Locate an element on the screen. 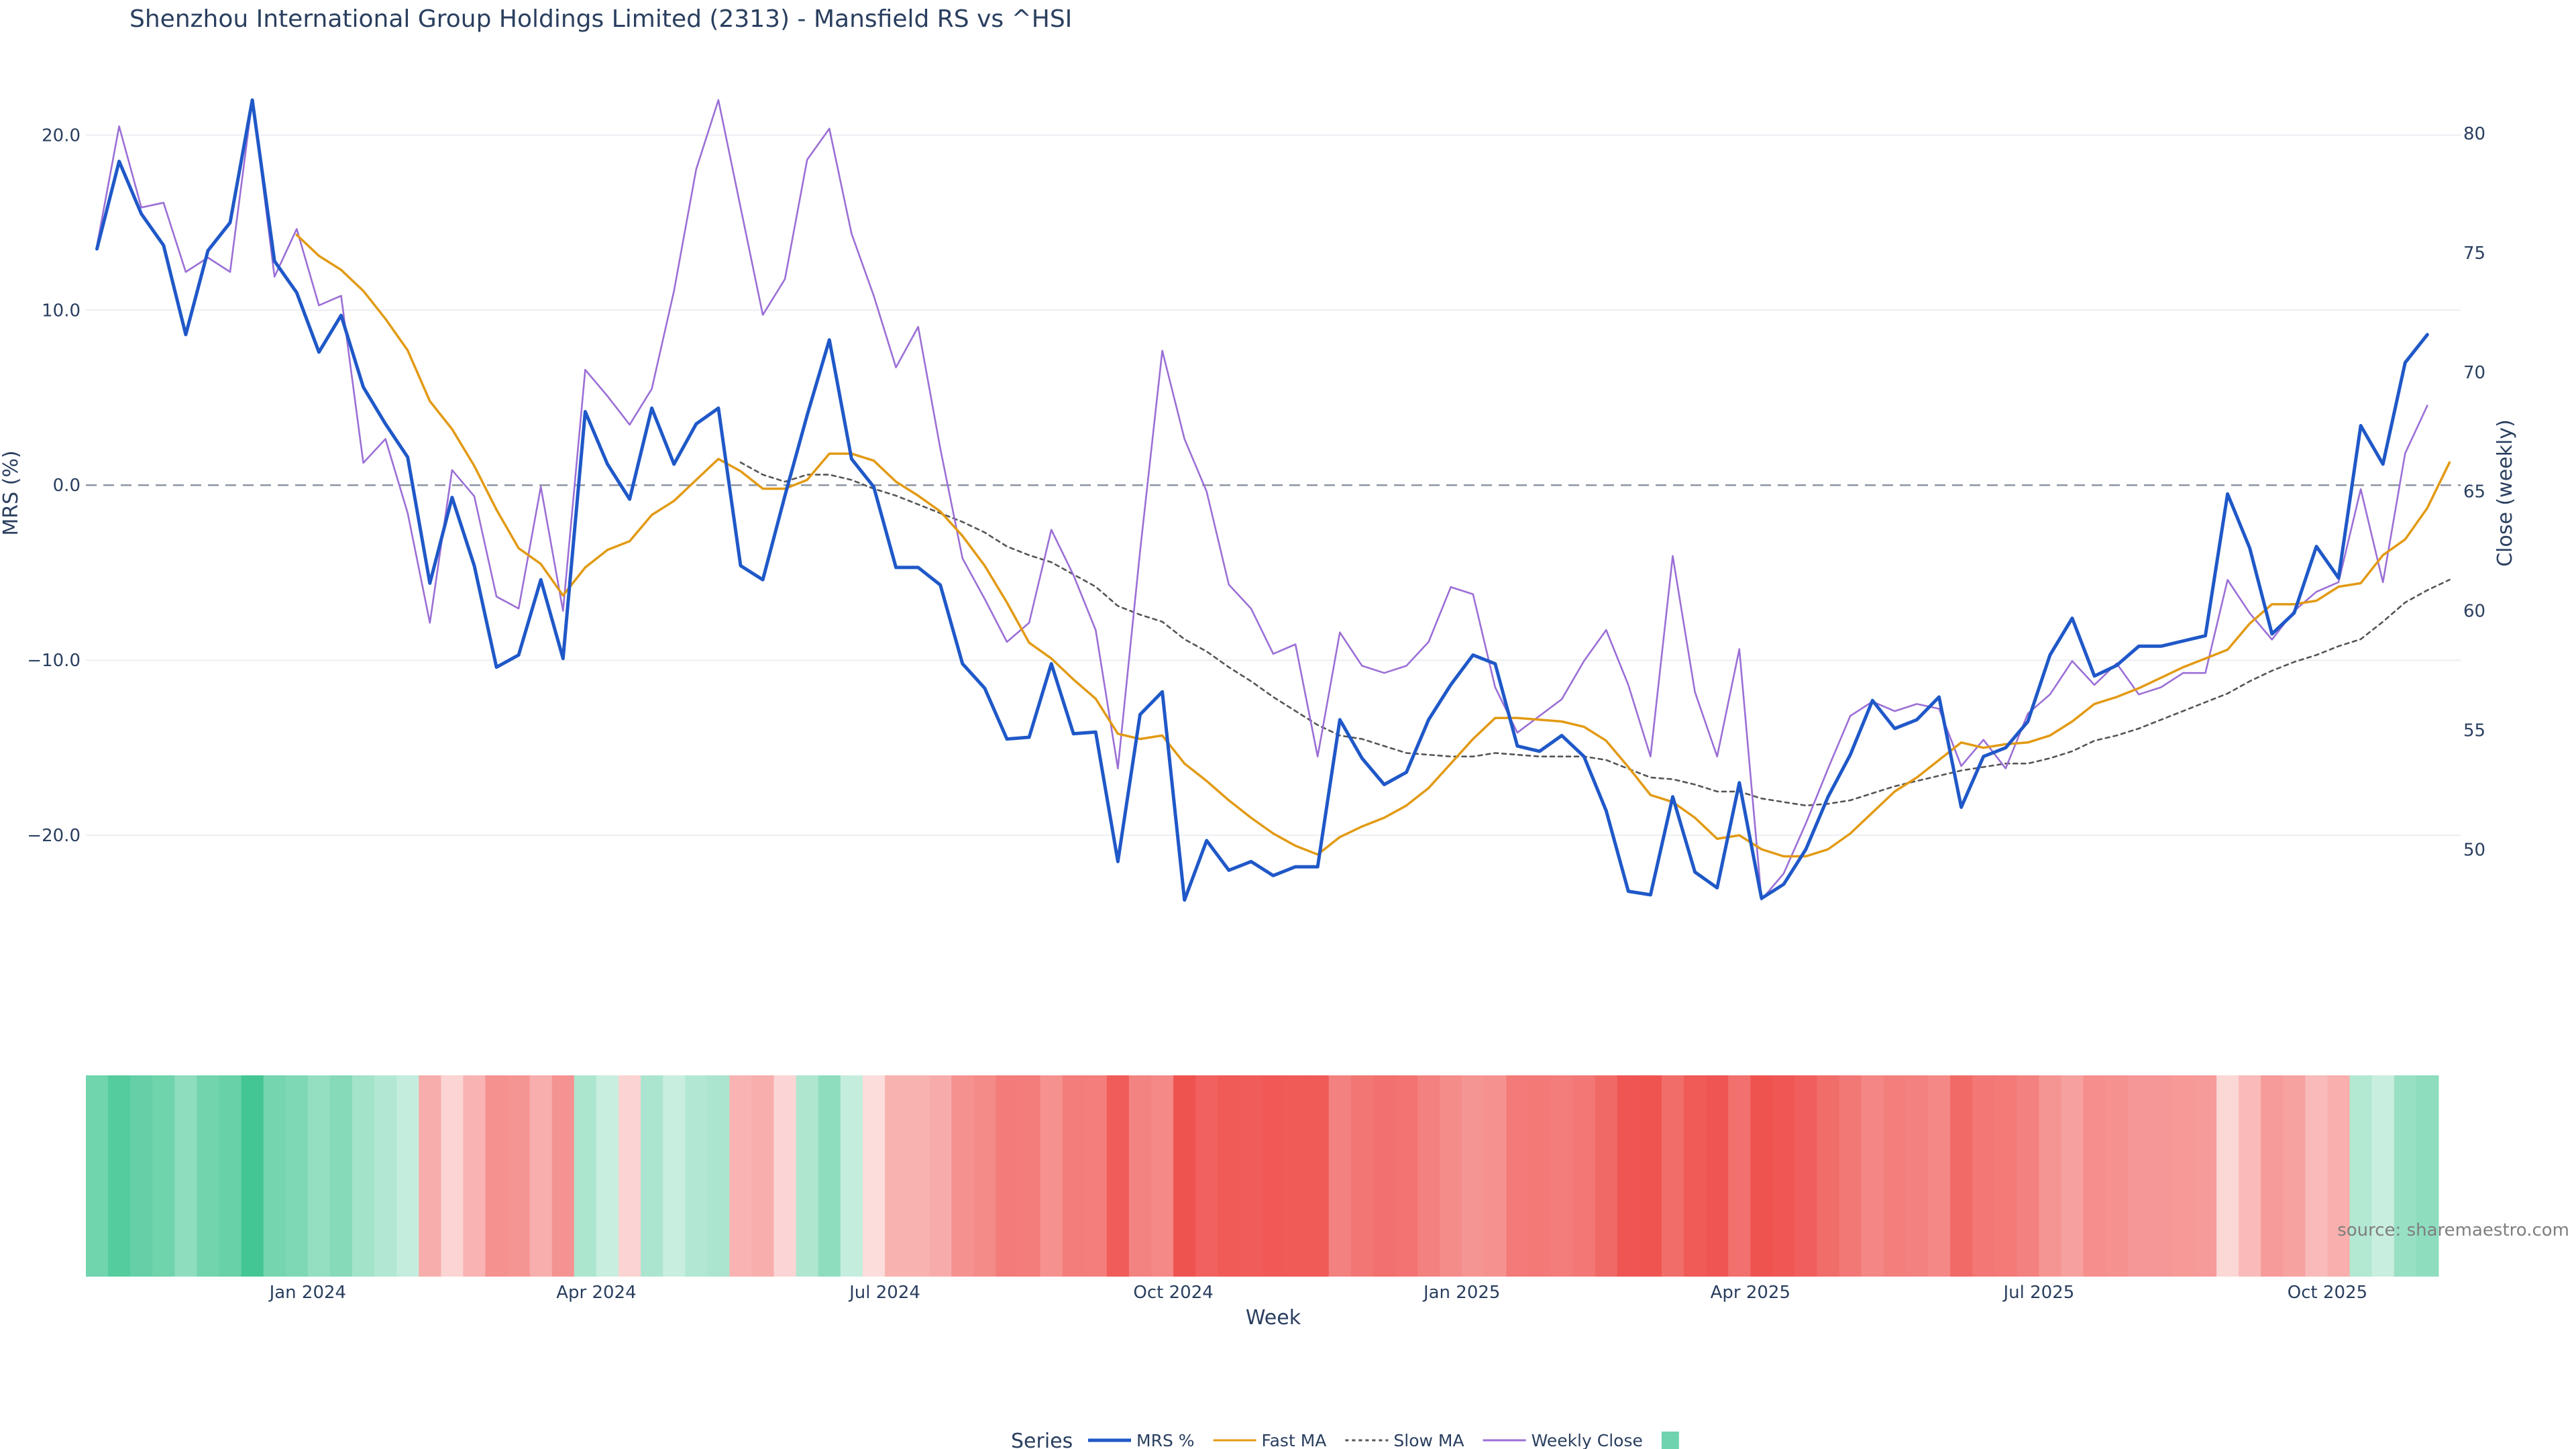 The height and width of the screenshot is (1449, 2576). left-axis-ticks: 20.0 10.0 0.0 −10.0 −20.0 is located at coordinates (53, 485).